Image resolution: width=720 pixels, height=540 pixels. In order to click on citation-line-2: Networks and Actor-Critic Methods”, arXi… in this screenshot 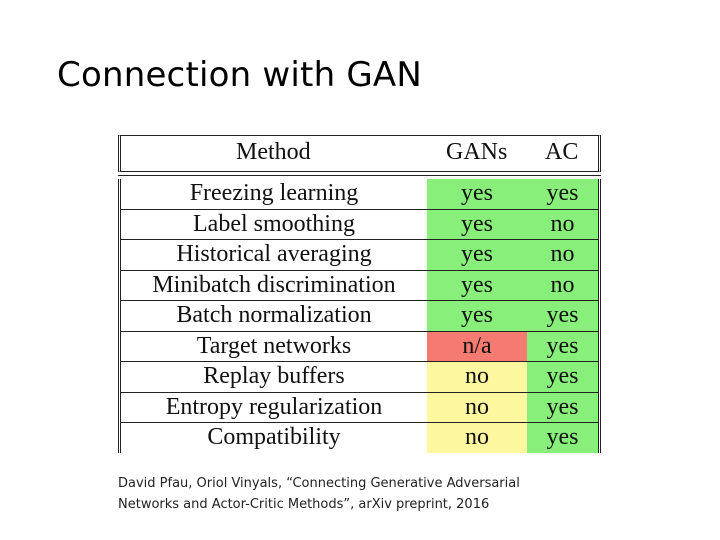, I will do `click(304, 504)`.